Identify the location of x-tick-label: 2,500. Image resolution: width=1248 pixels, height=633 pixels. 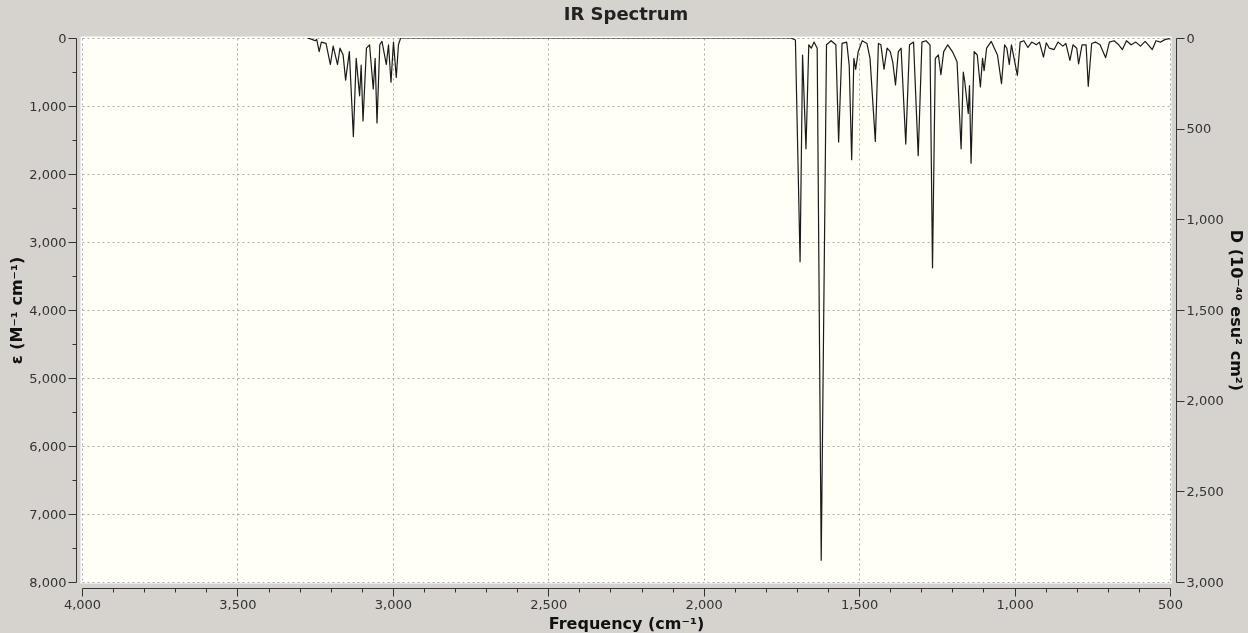
(549, 604).